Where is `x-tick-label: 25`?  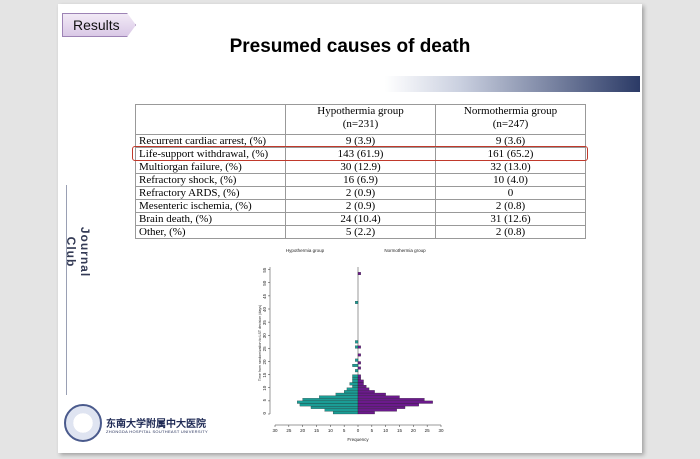 x-tick-label: 25 is located at coordinates (428, 430).